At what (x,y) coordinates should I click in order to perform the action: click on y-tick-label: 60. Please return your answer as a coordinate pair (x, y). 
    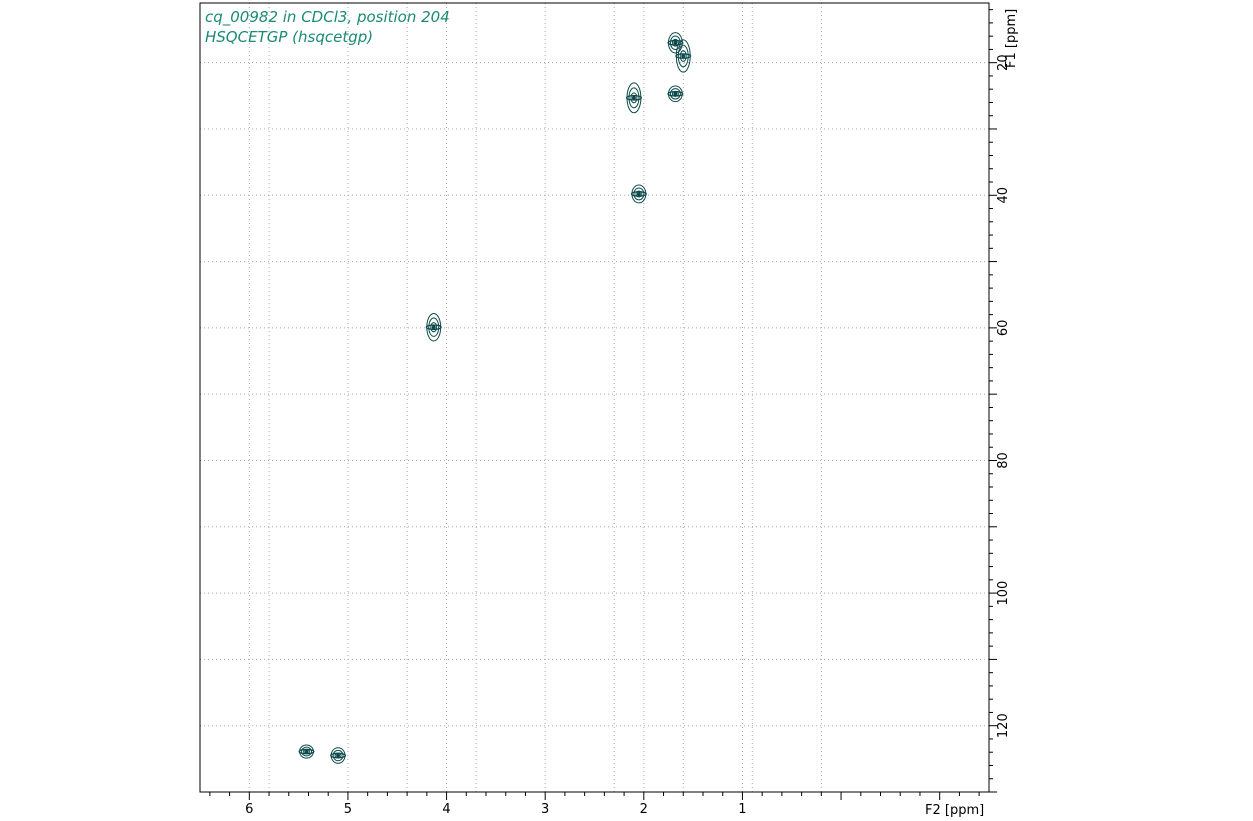
    Looking at the image, I should click on (1003, 328).